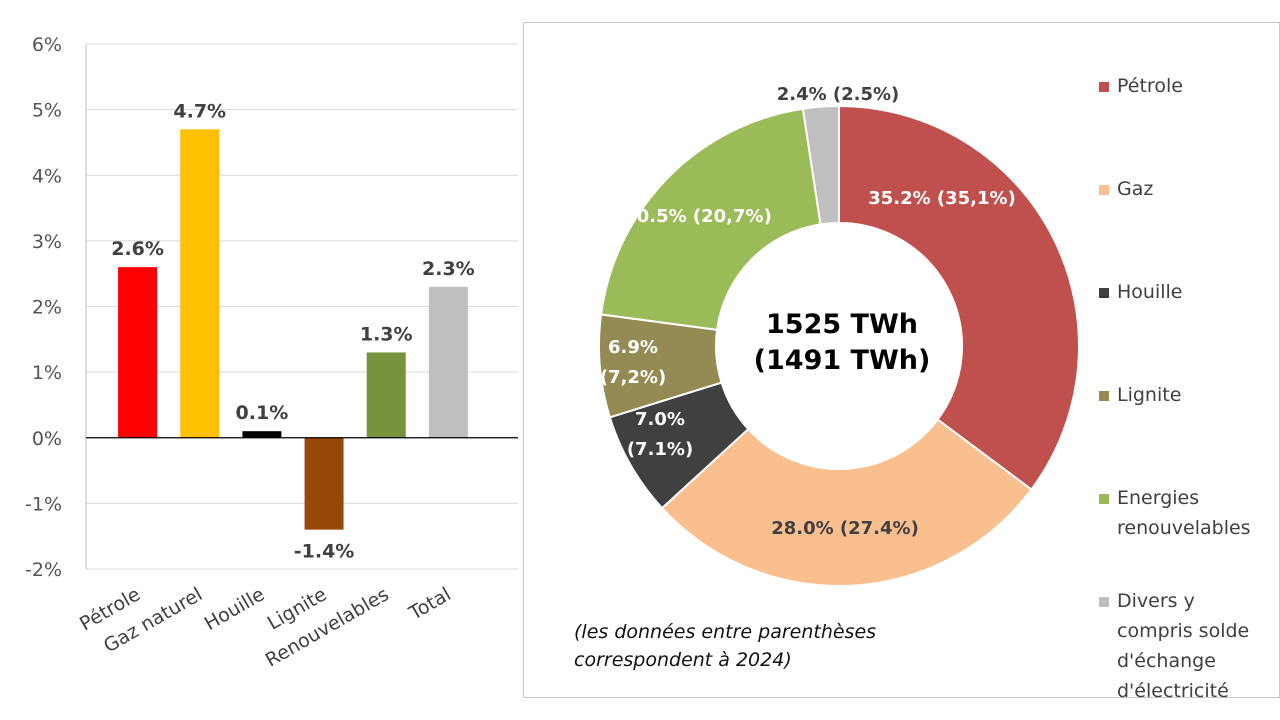 This screenshot has width=1280, height=720. I want to click on bar-value-label: 2.6%, so click(137, 249).